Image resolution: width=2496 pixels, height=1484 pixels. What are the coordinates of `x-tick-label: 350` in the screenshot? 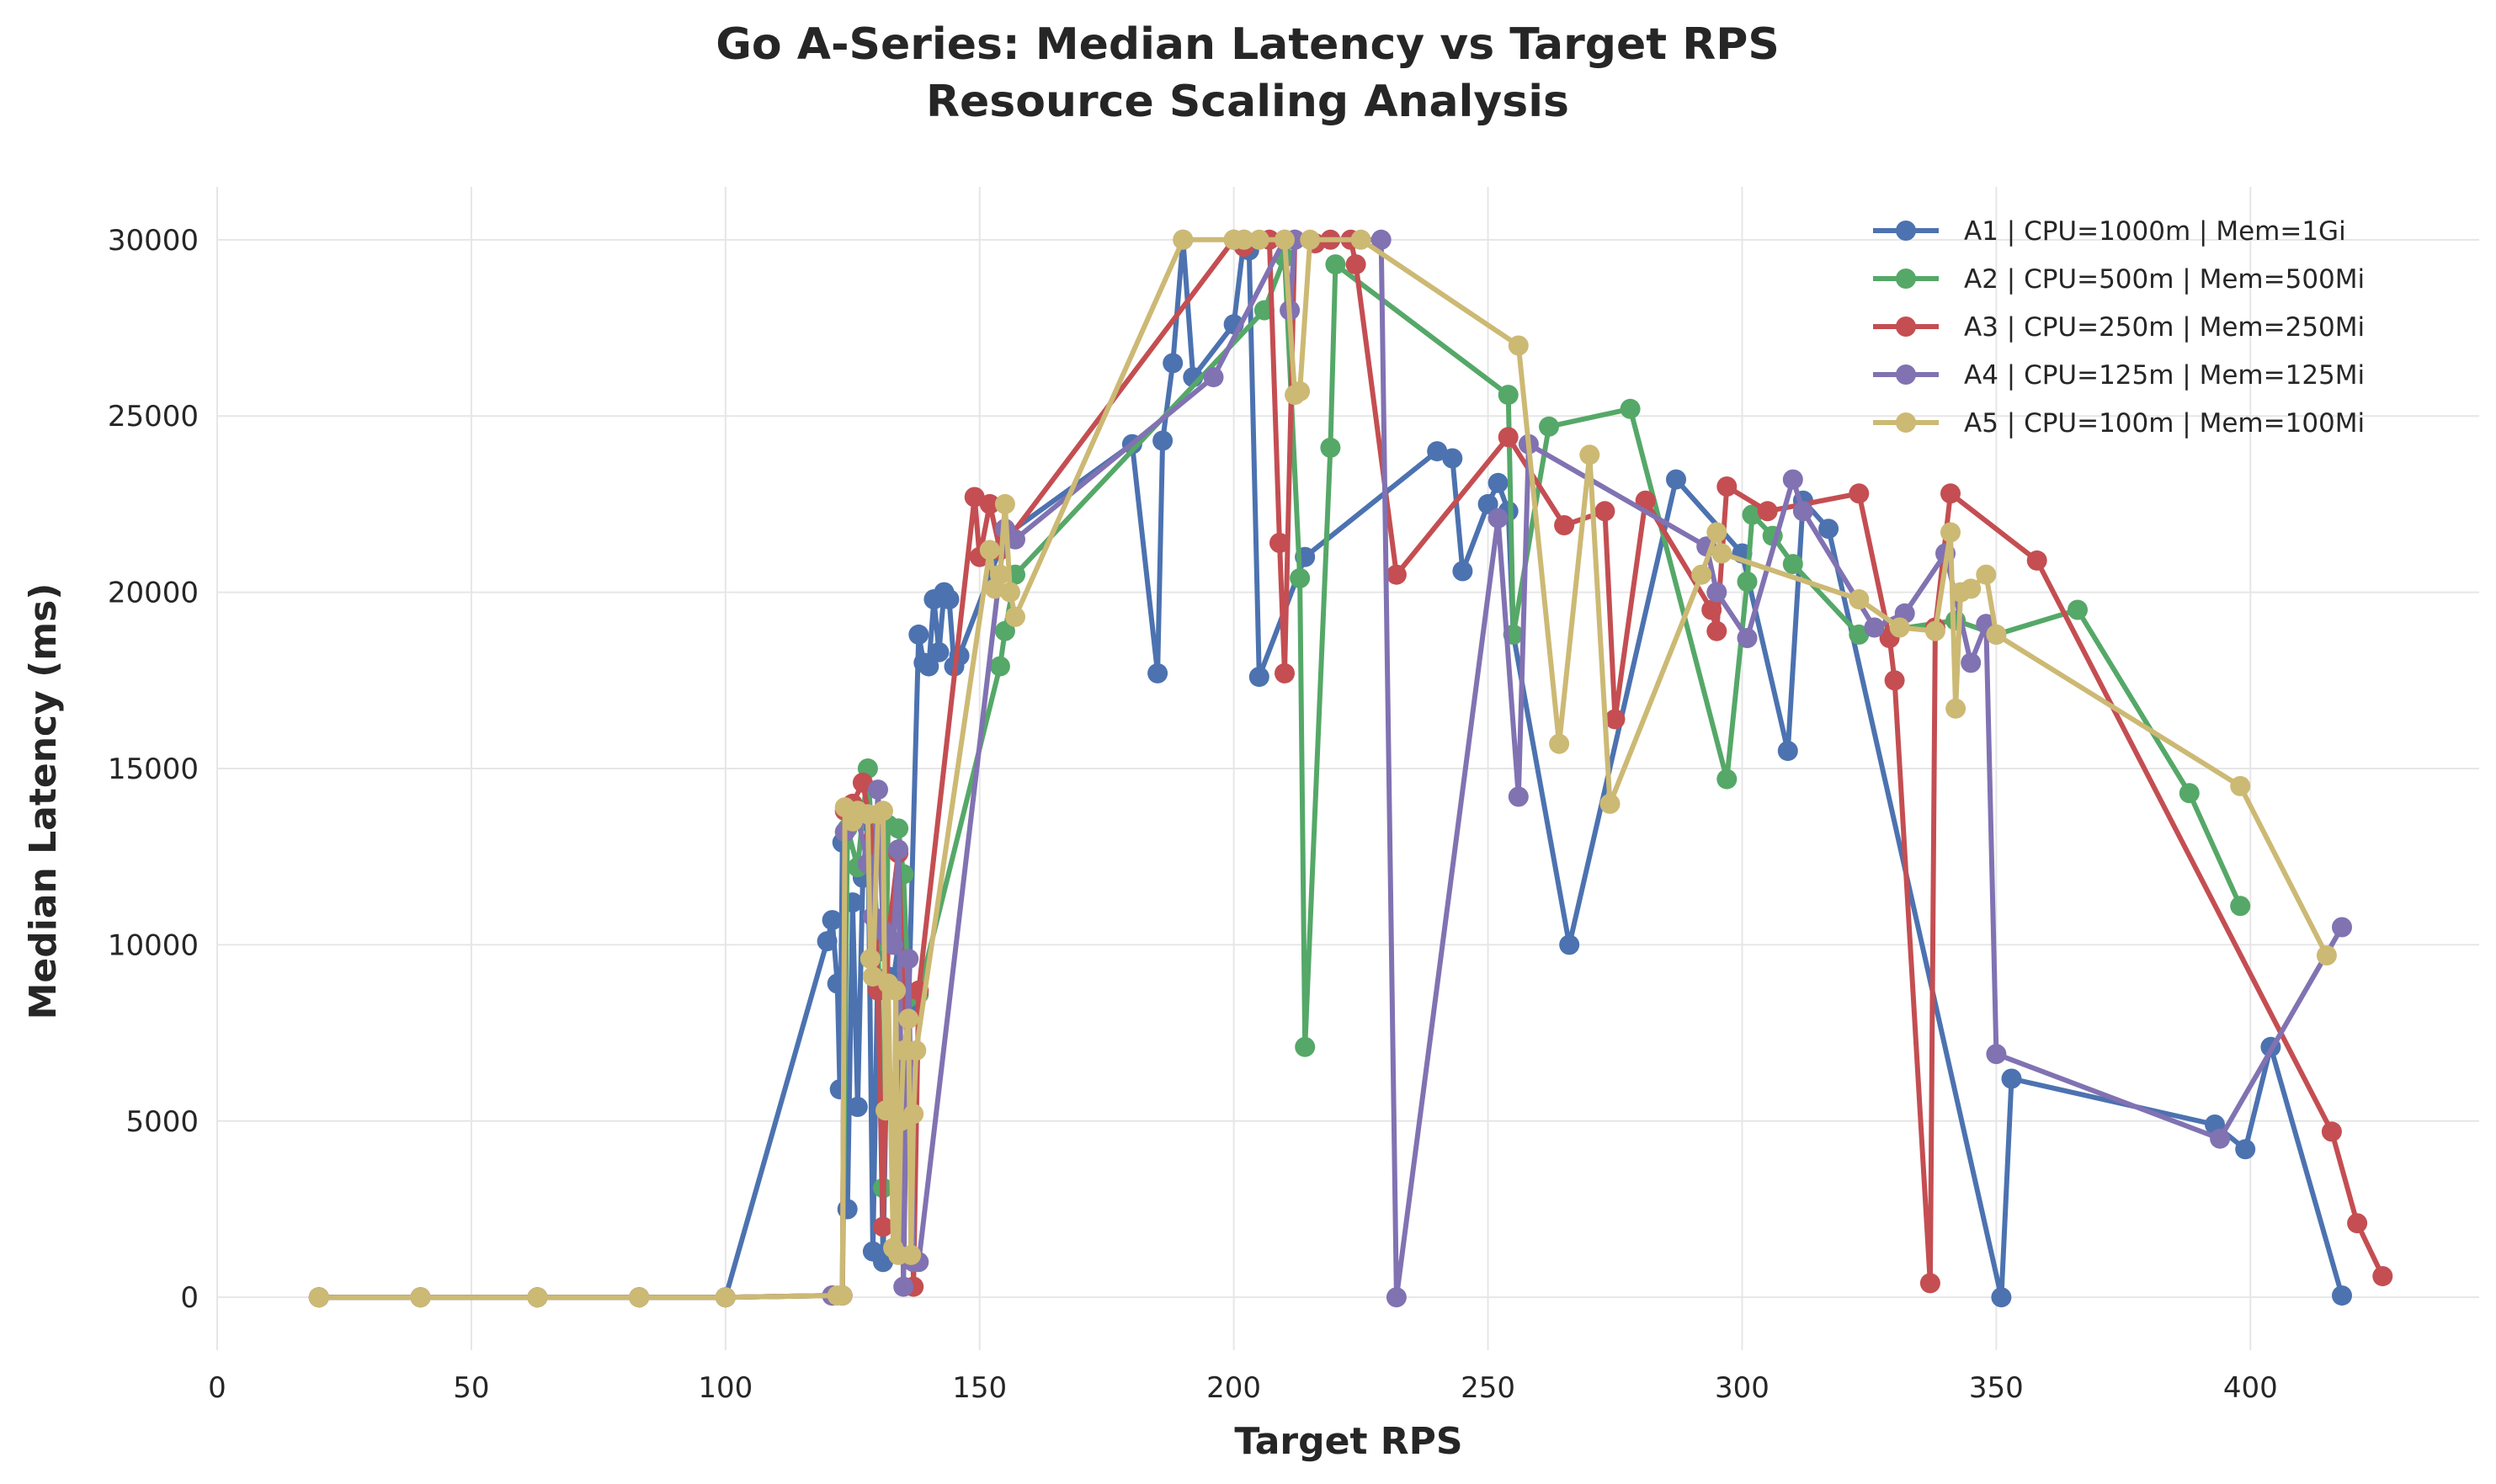 It's located at (1997, 1388).